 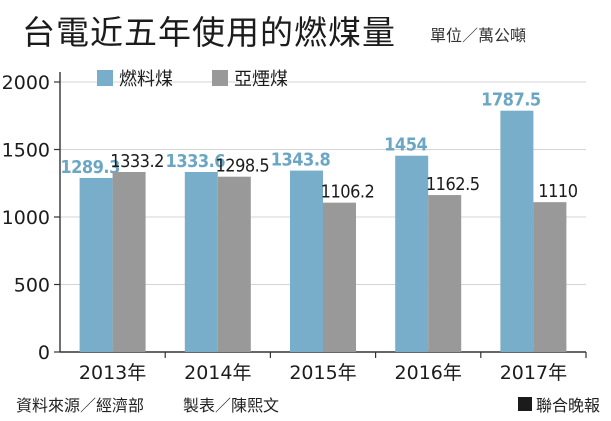 I want to click on data-label: 1454, so click(x=405, y=145).